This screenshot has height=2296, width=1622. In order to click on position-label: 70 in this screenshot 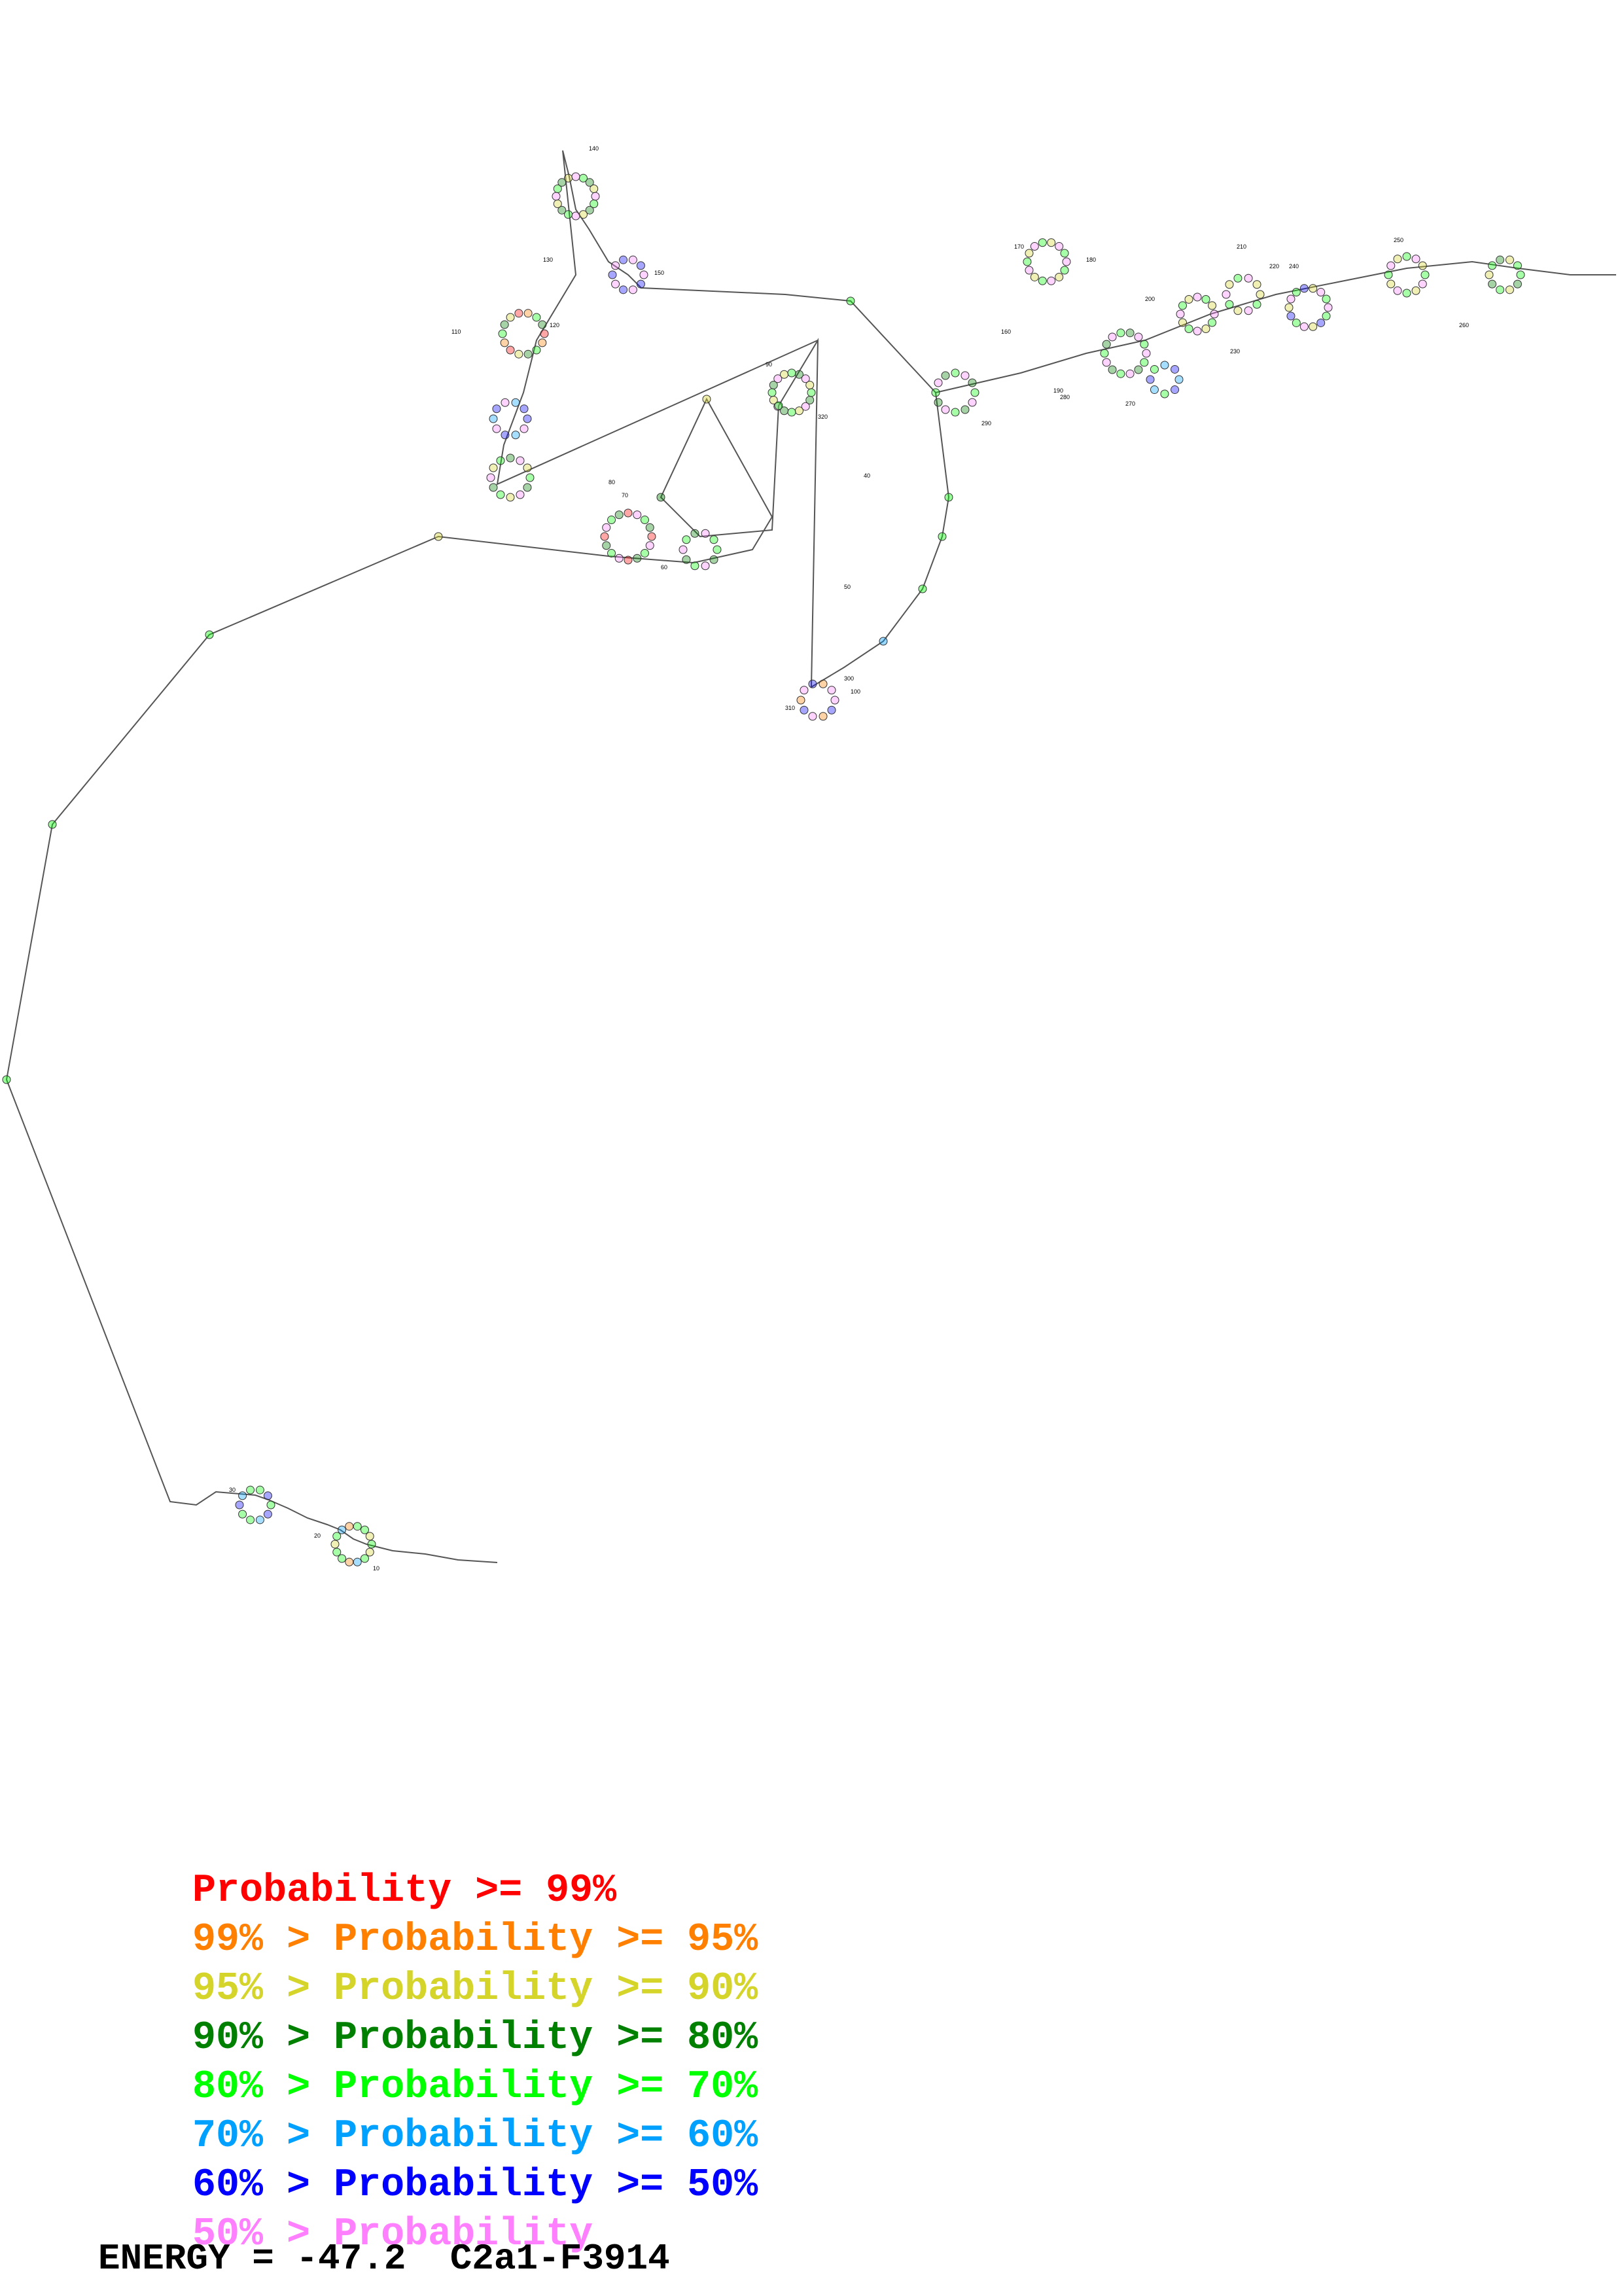, I will do `click(625, 495)`.